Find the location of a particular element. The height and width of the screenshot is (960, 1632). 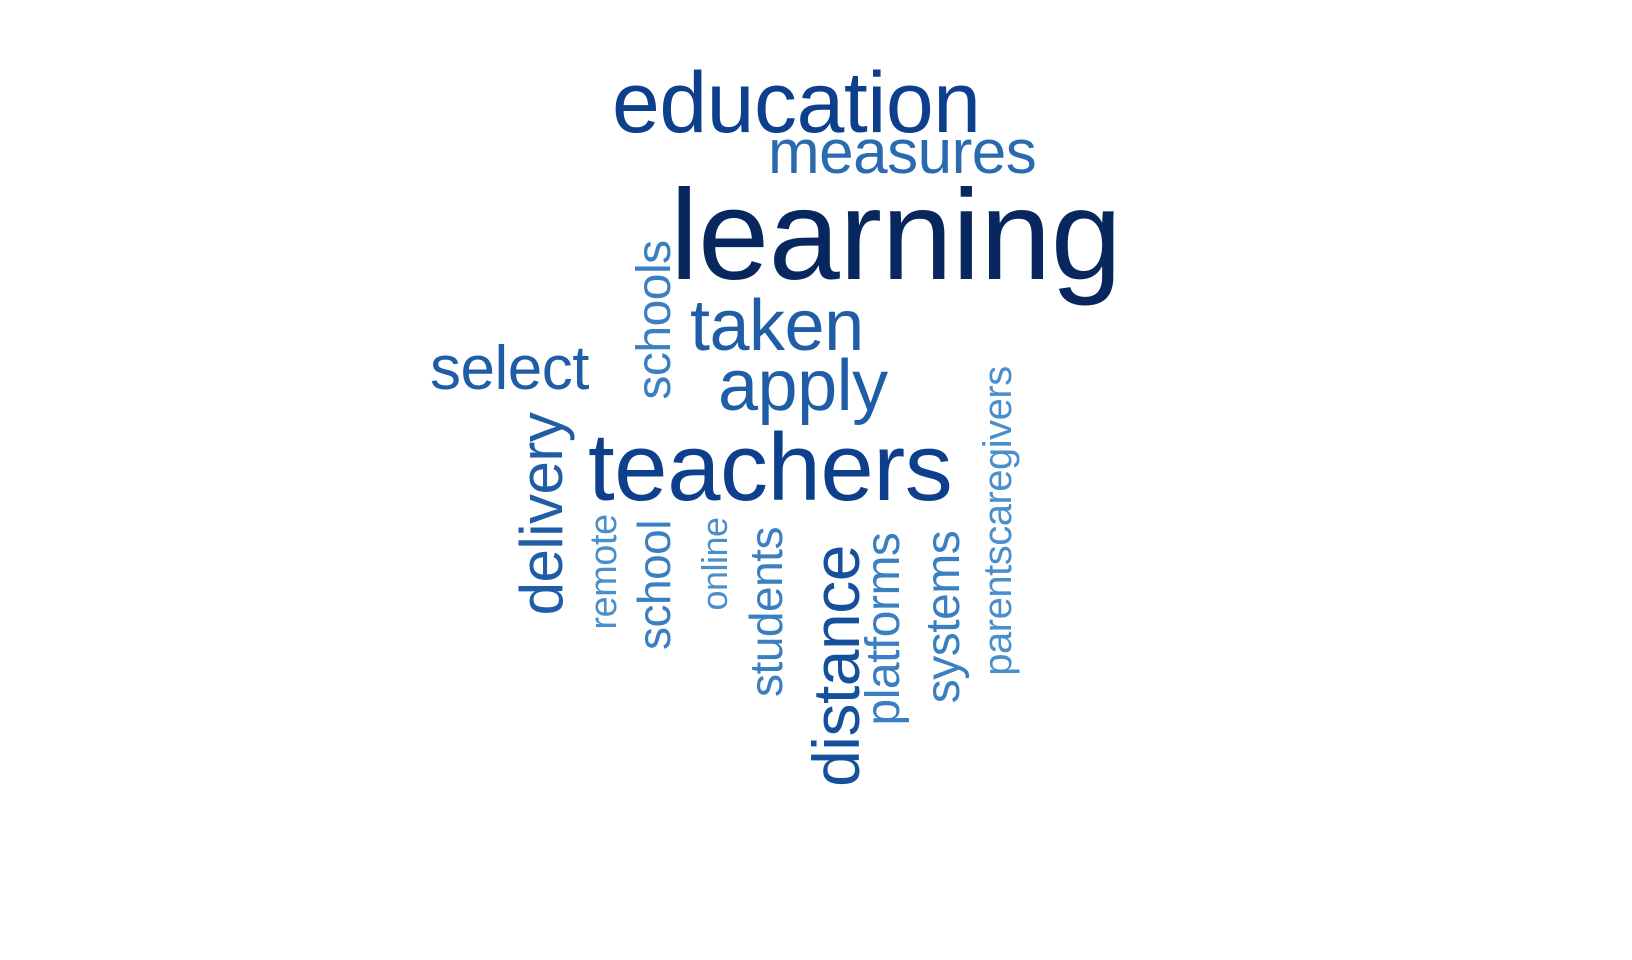

word-online: online is located at coordinates (714, 564).